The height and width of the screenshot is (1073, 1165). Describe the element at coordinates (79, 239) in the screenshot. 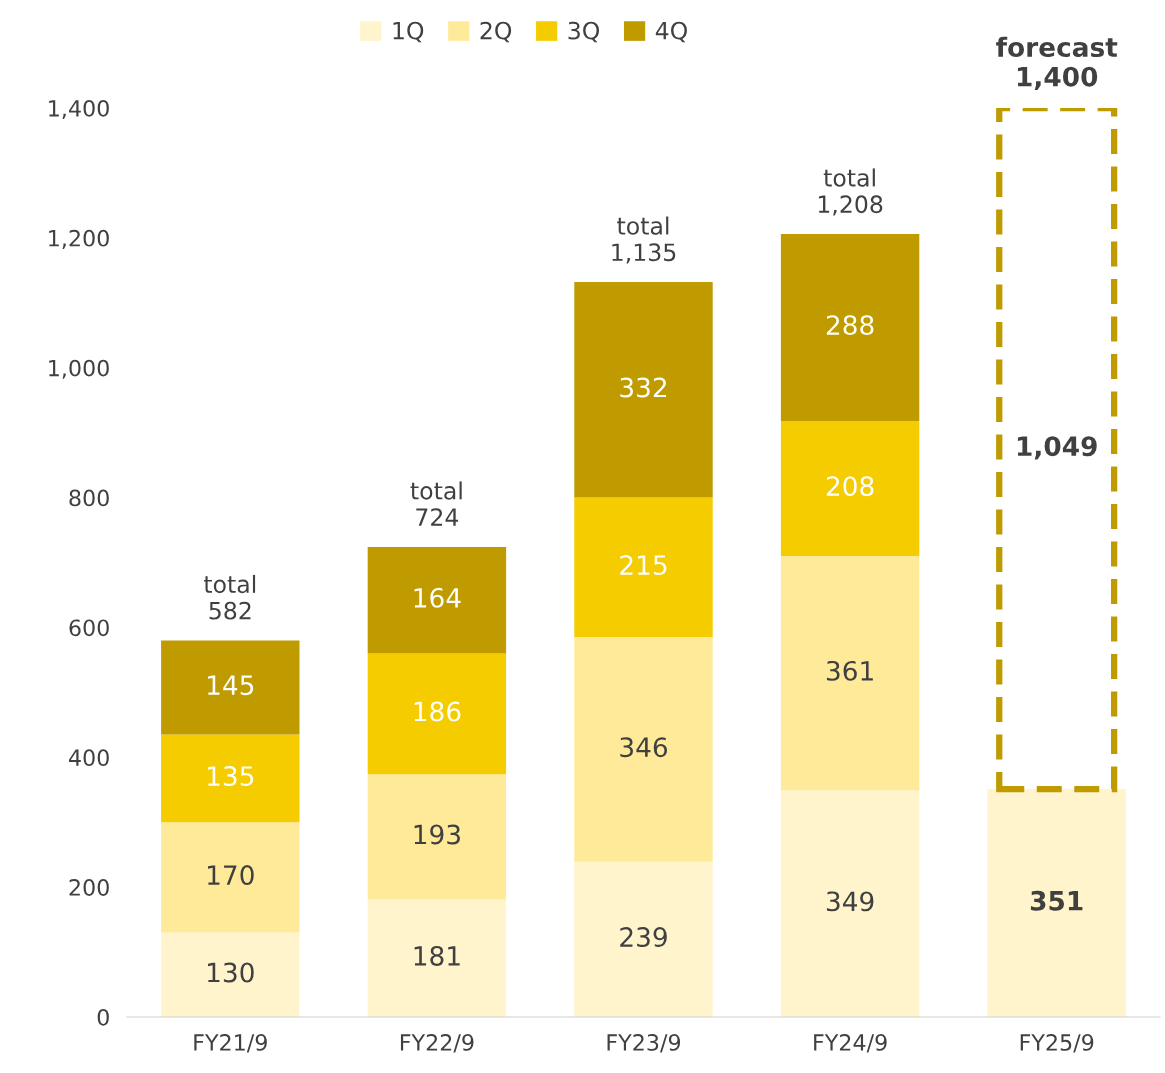

I see `y-tick-label: 1,200` at that location.